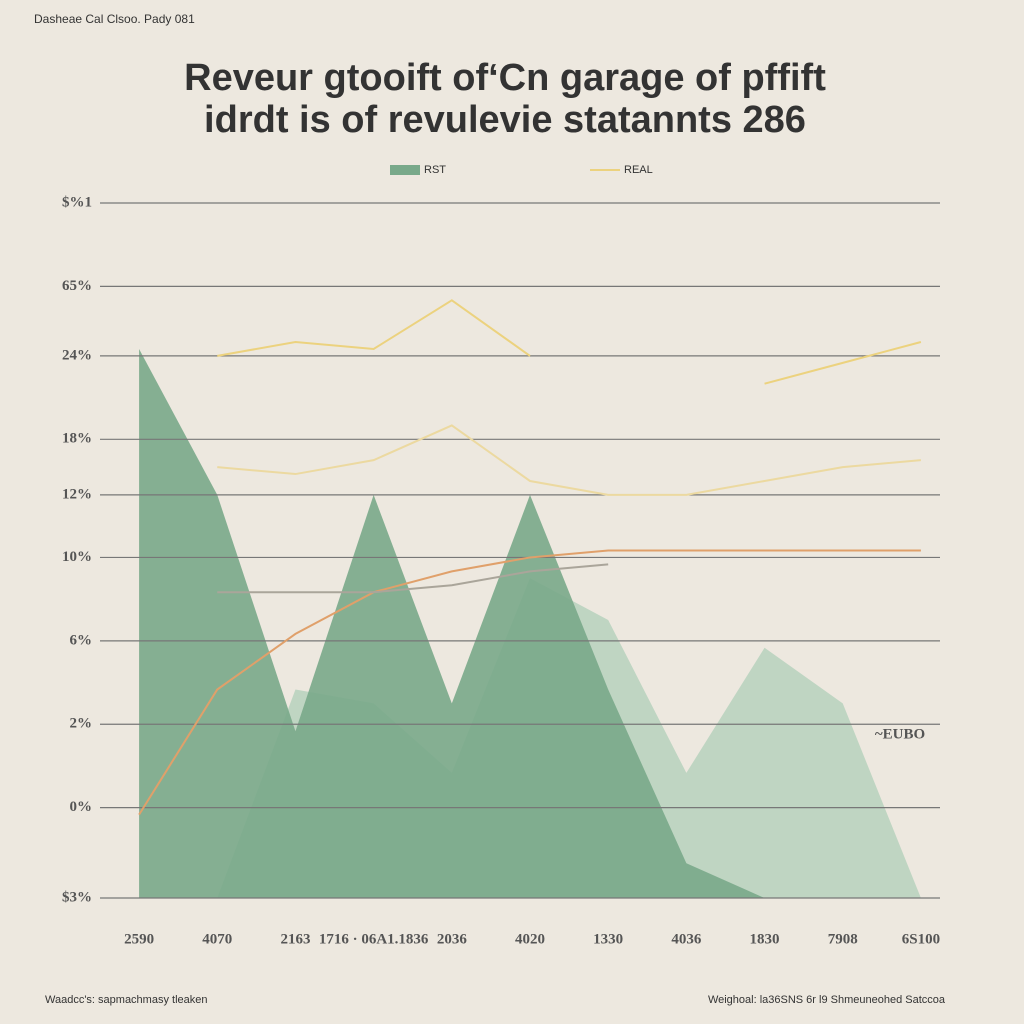 This screenshot has height=1024, width=1024. Describe the element at coordinates (77, 202) in the screenshot. I see `y-tick-label: $%1` at that location.